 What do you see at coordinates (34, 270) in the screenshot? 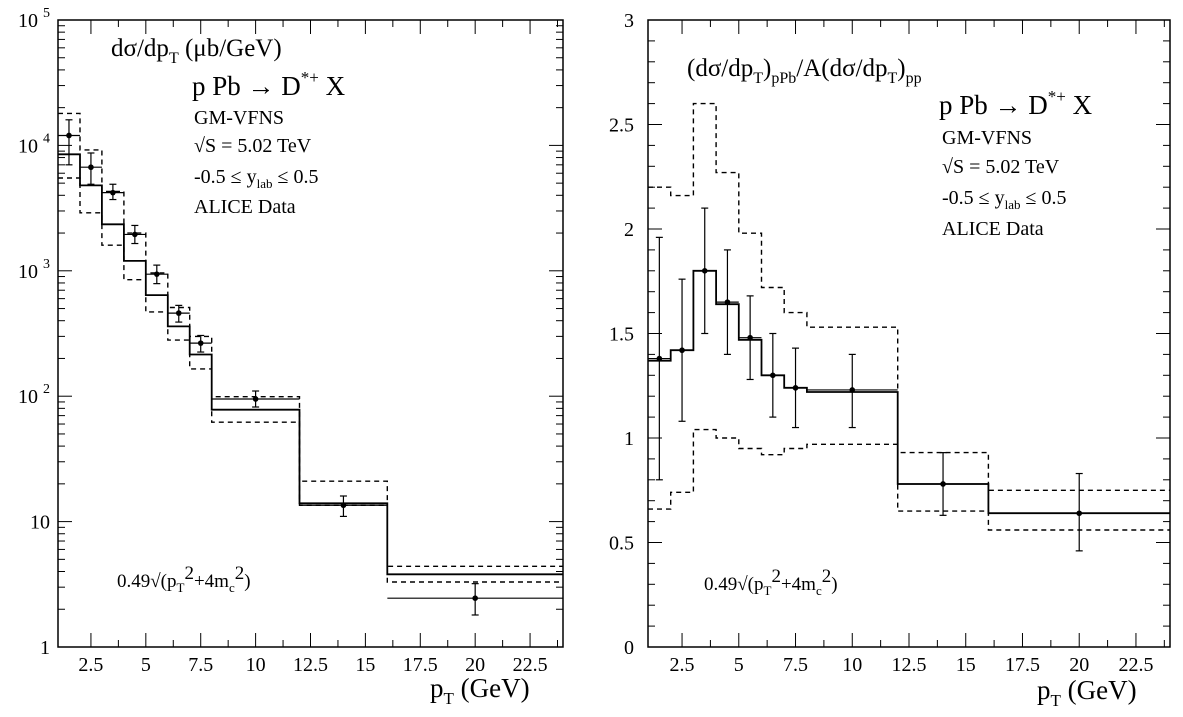
I see `left-y-tick-label: 10 3` at bounding box center [34, 270].